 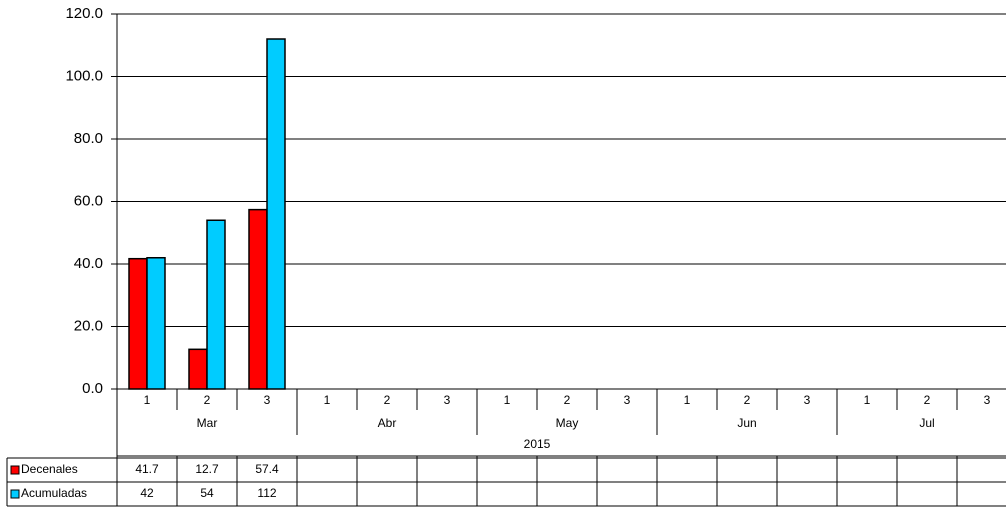 I want to click on month-label: May, so click(x=567, y=423).